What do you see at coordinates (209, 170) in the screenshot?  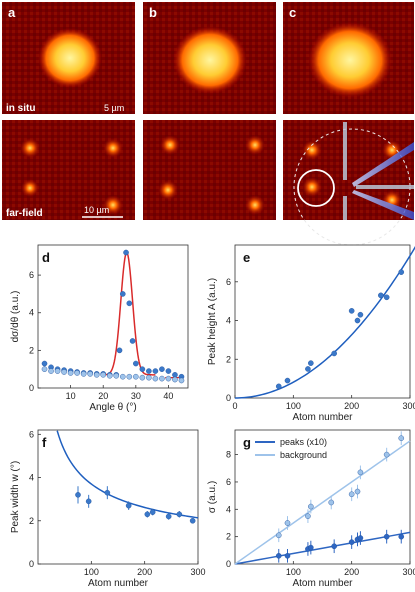 I see `panel-b-farfield-image` at bounding box center [209, 170].